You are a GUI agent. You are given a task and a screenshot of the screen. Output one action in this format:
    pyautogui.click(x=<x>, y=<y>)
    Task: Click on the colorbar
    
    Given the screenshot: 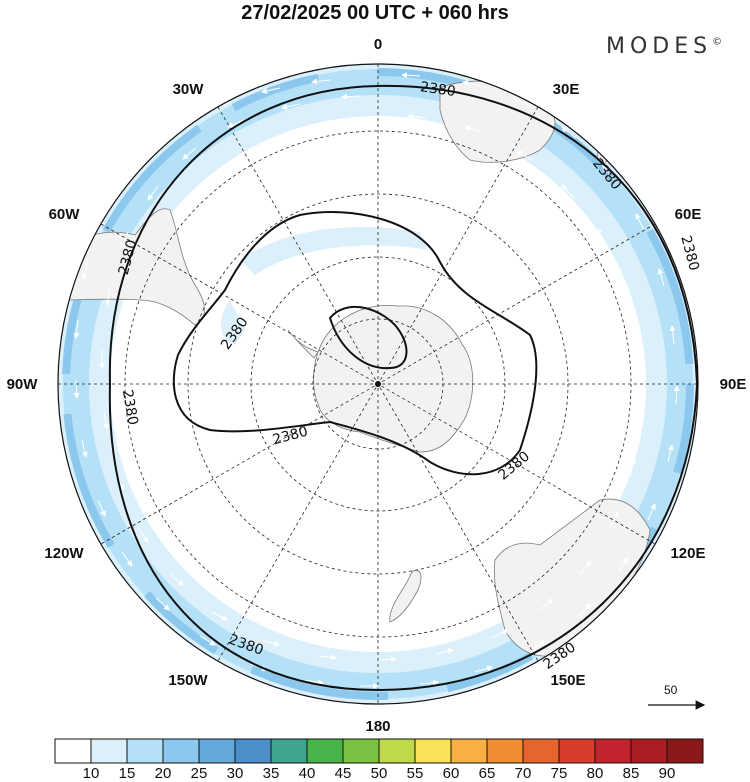 What is the action you would take?
    pyautogui.click(x=379, y=751)
    